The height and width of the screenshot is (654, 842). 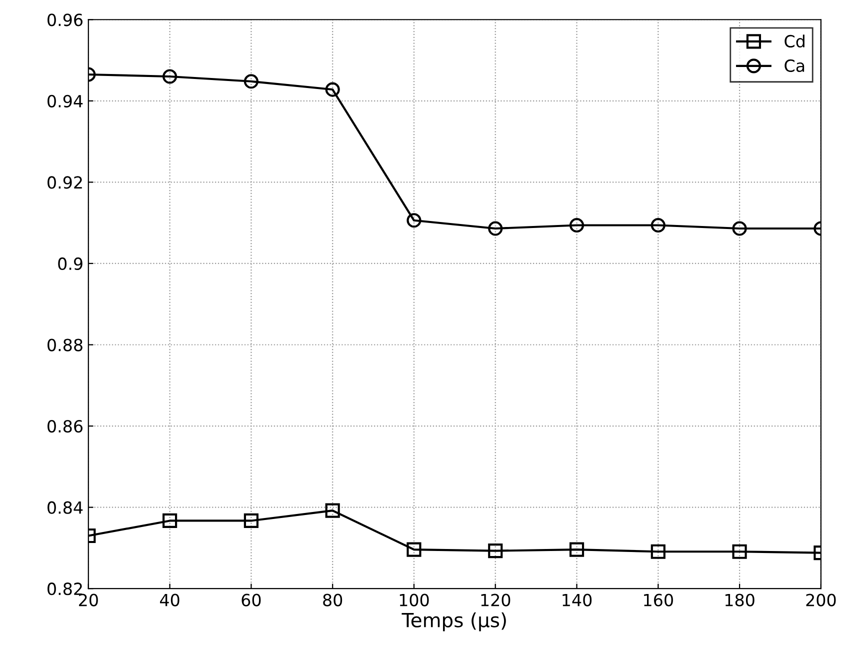 What do you see at coordinates (65, 345) in the screenshot?
I see `y-tick-label: 0.88` at bounding box center [65, 345].